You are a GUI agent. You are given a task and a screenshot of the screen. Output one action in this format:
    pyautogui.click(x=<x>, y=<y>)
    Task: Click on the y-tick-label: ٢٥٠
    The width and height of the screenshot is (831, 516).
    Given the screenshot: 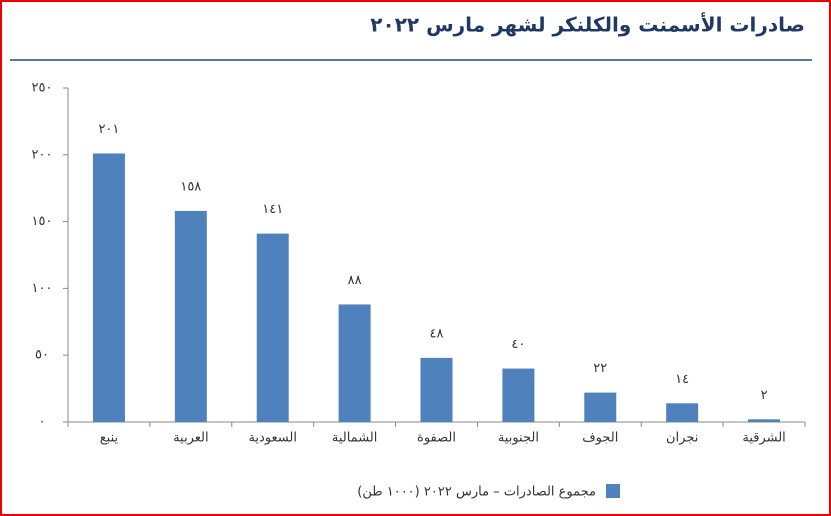 What is the action you would take?
    pyautogui.click(x=42, y=88)
    